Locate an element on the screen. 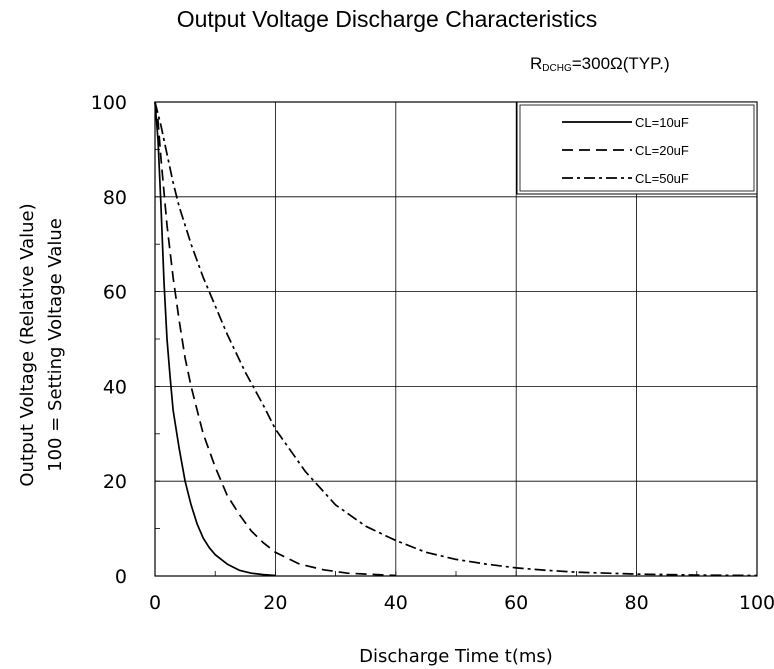 The height and width of the screenshot is (669, 774). condition-subscript: DCHG is located at coordinates (557, 68).